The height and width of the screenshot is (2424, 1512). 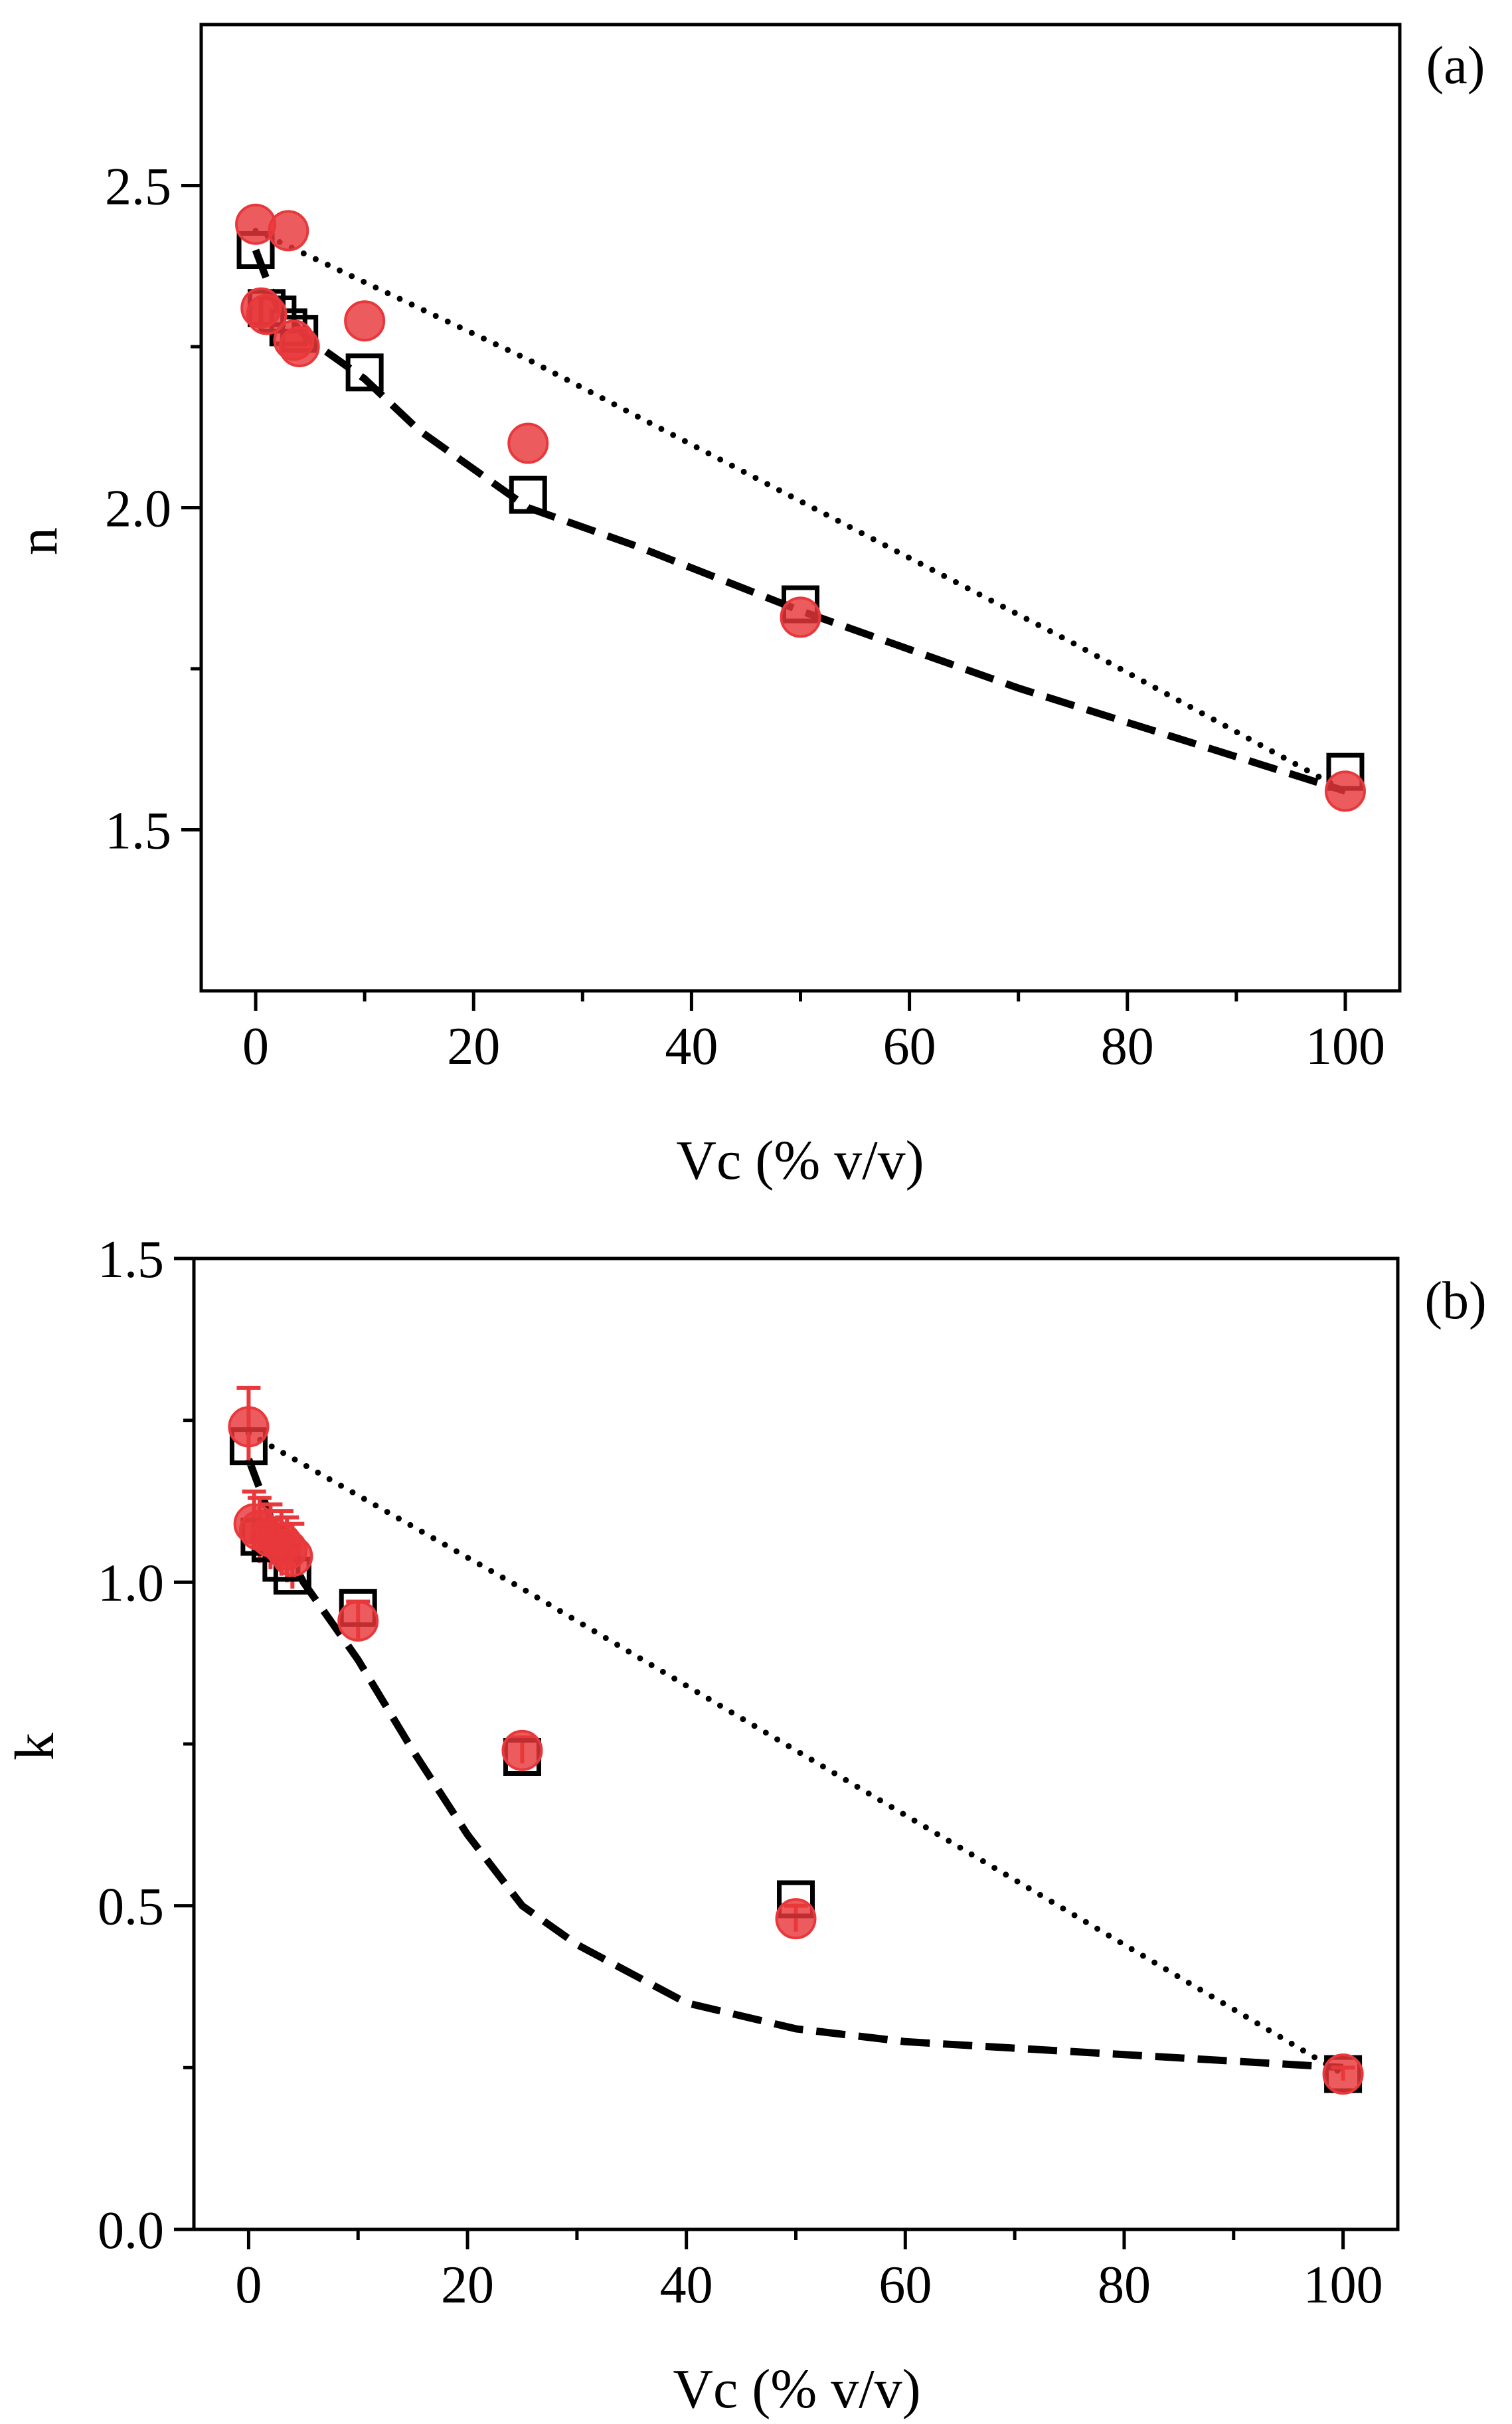 What do you see at coordinates (131, 1583) in the screenshot?
I see `y-tick-label: 1.0` at bounding box center [131, 1583].